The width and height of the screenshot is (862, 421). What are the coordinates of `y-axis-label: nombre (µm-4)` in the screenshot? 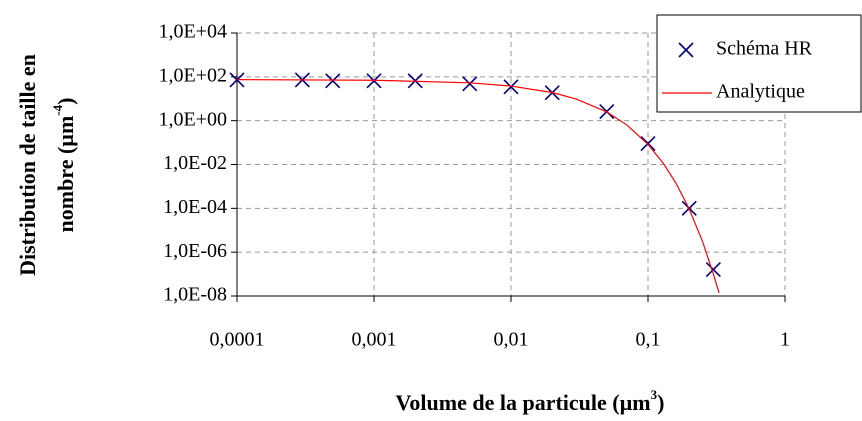 It's located at (64, 165).